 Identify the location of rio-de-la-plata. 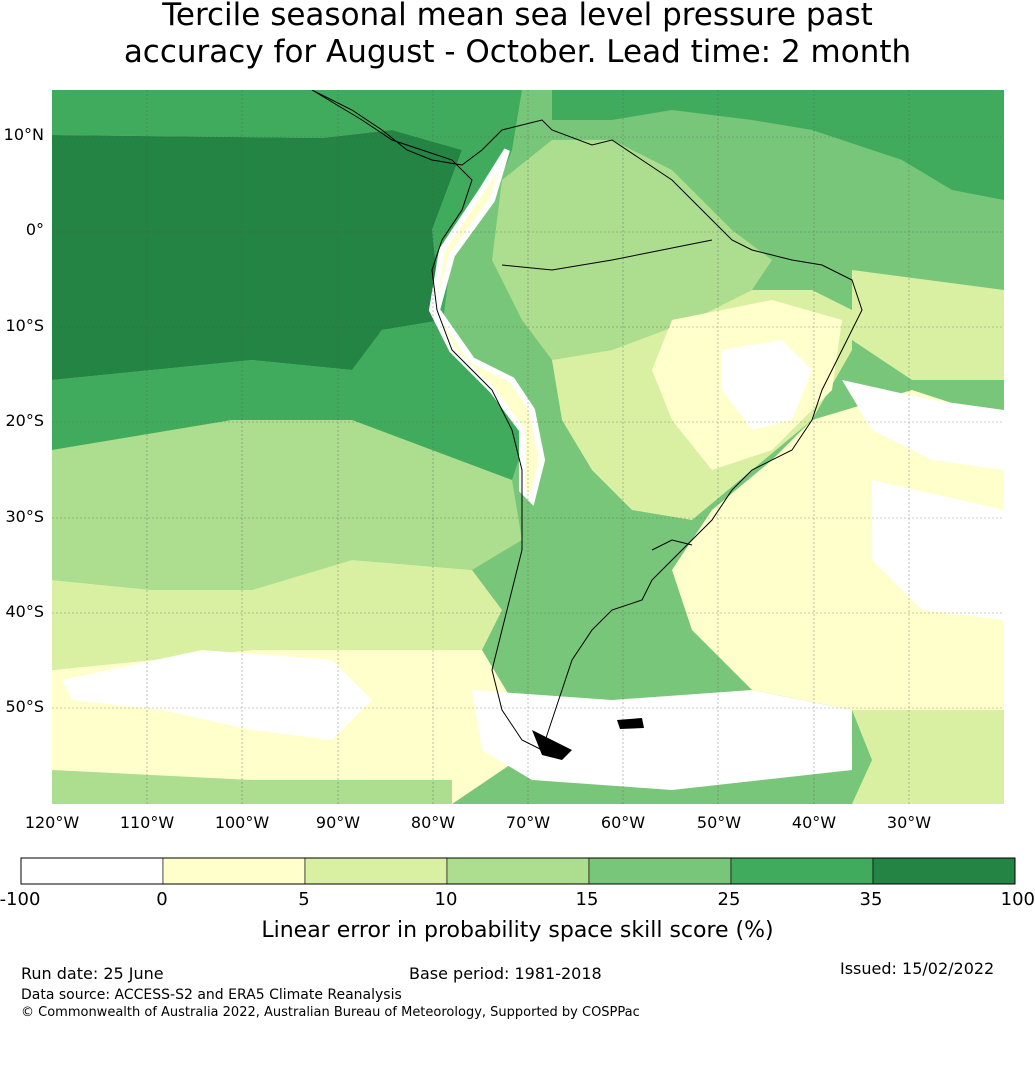
(672, 545).